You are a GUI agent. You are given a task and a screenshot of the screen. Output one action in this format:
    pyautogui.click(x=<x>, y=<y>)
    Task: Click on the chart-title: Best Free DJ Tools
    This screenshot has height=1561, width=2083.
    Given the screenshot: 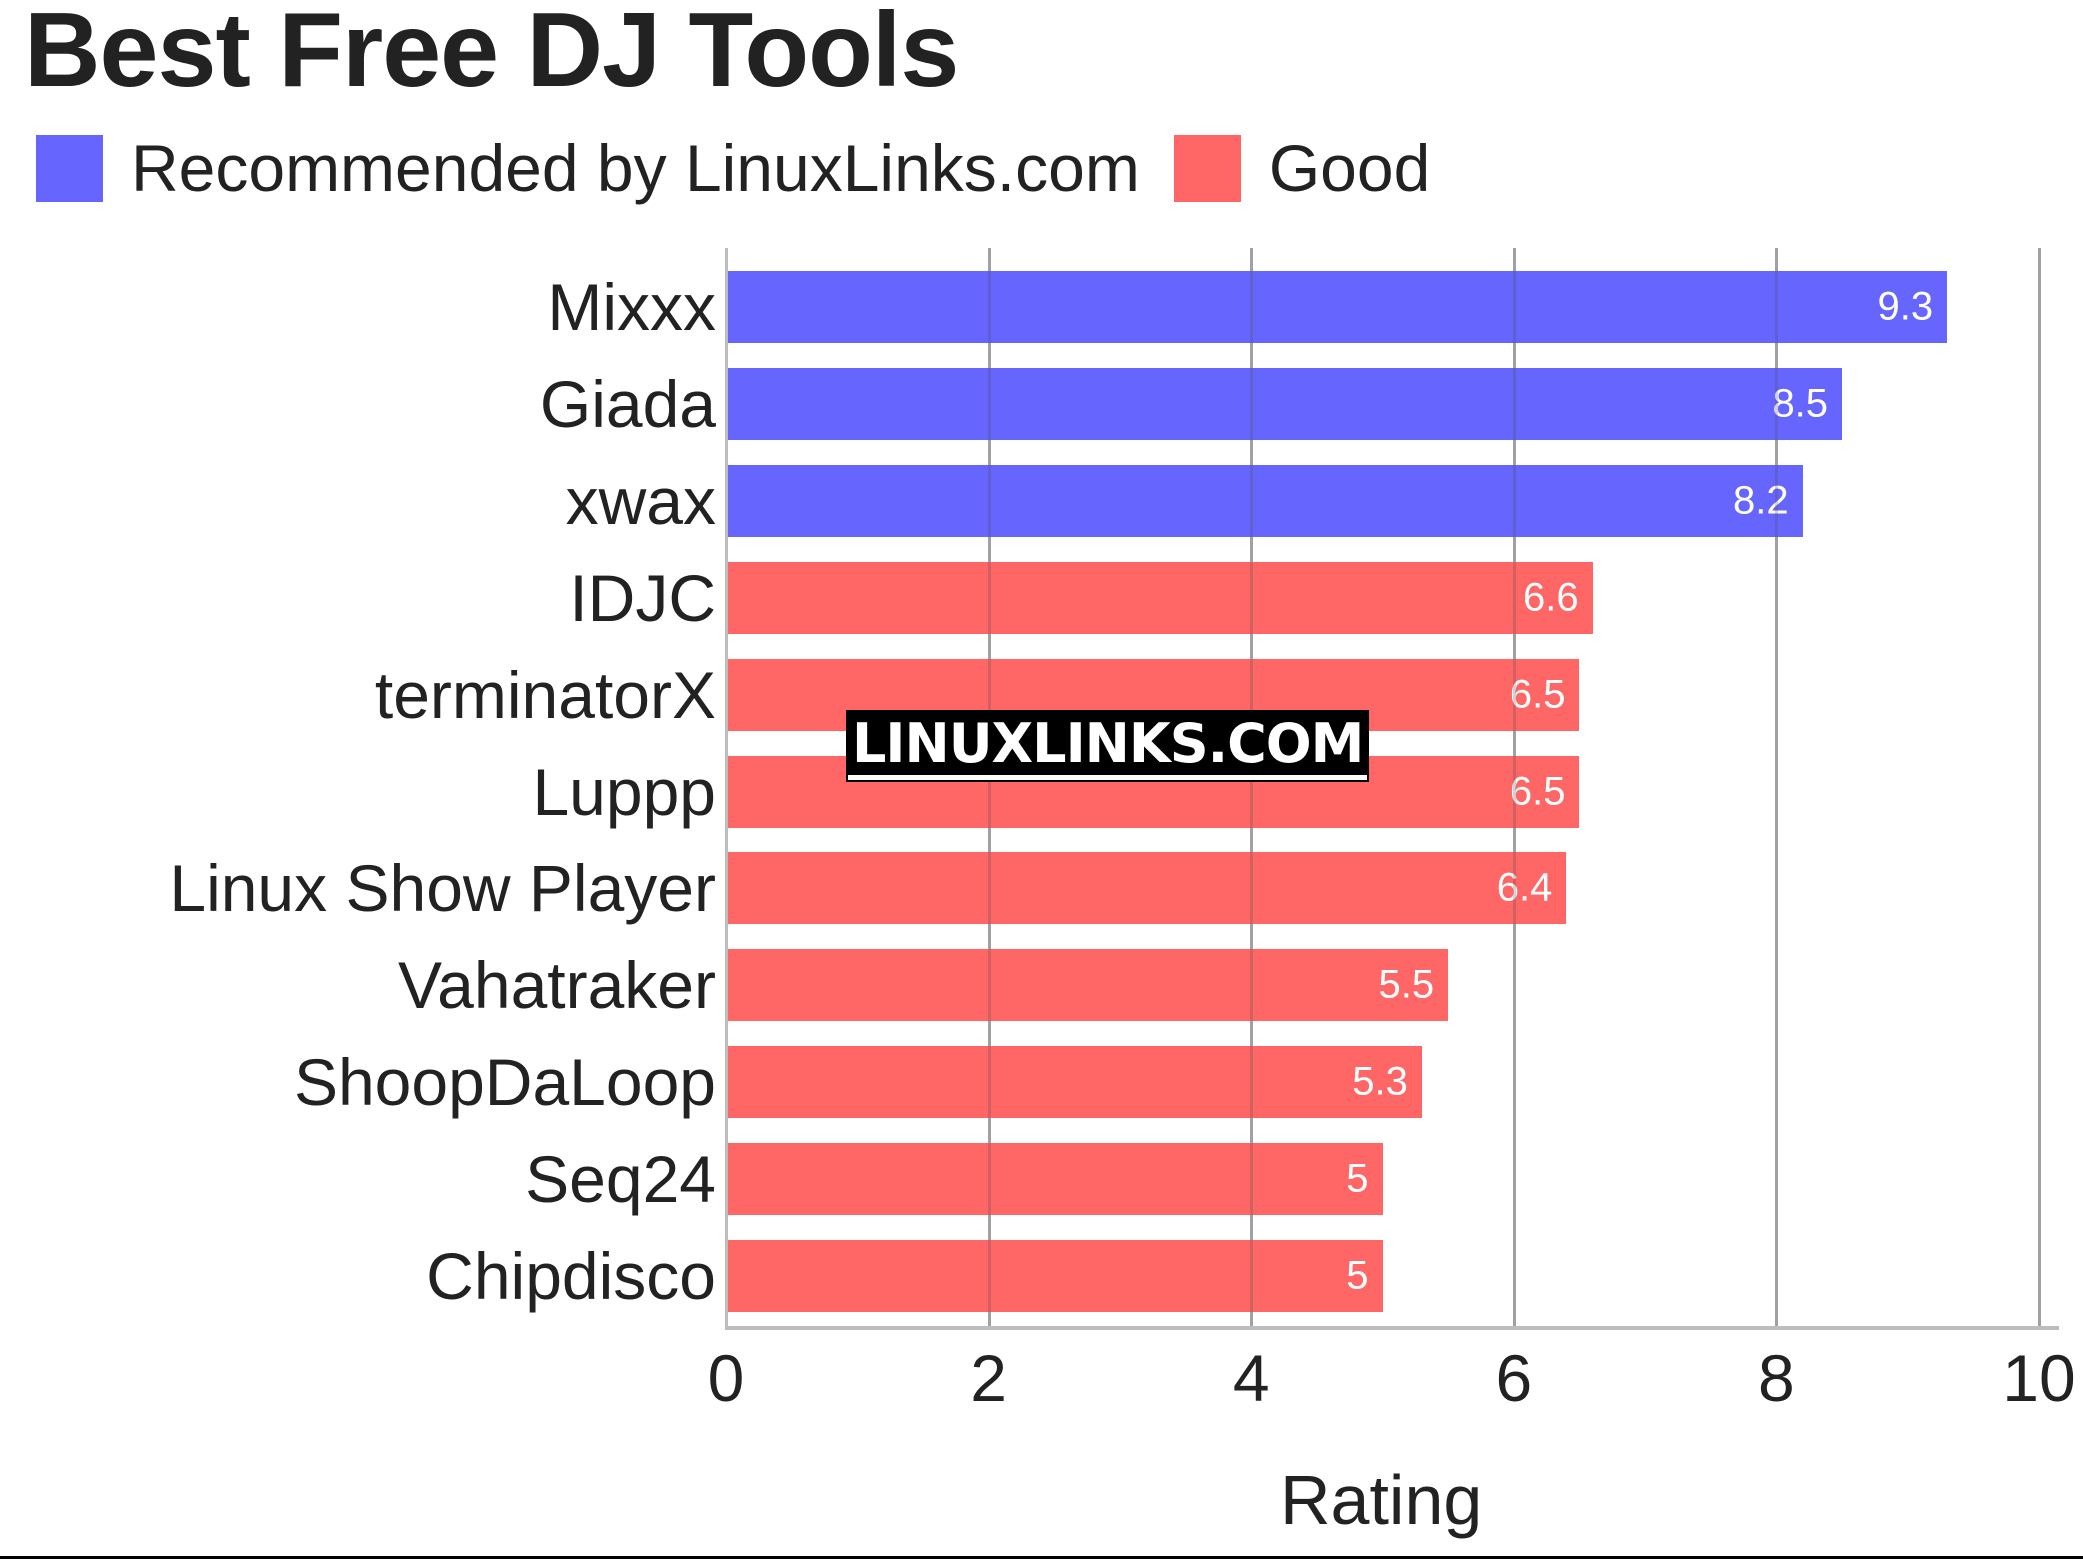 What is the action you would take?
    pyautogui.click(x=491, y=54)
    